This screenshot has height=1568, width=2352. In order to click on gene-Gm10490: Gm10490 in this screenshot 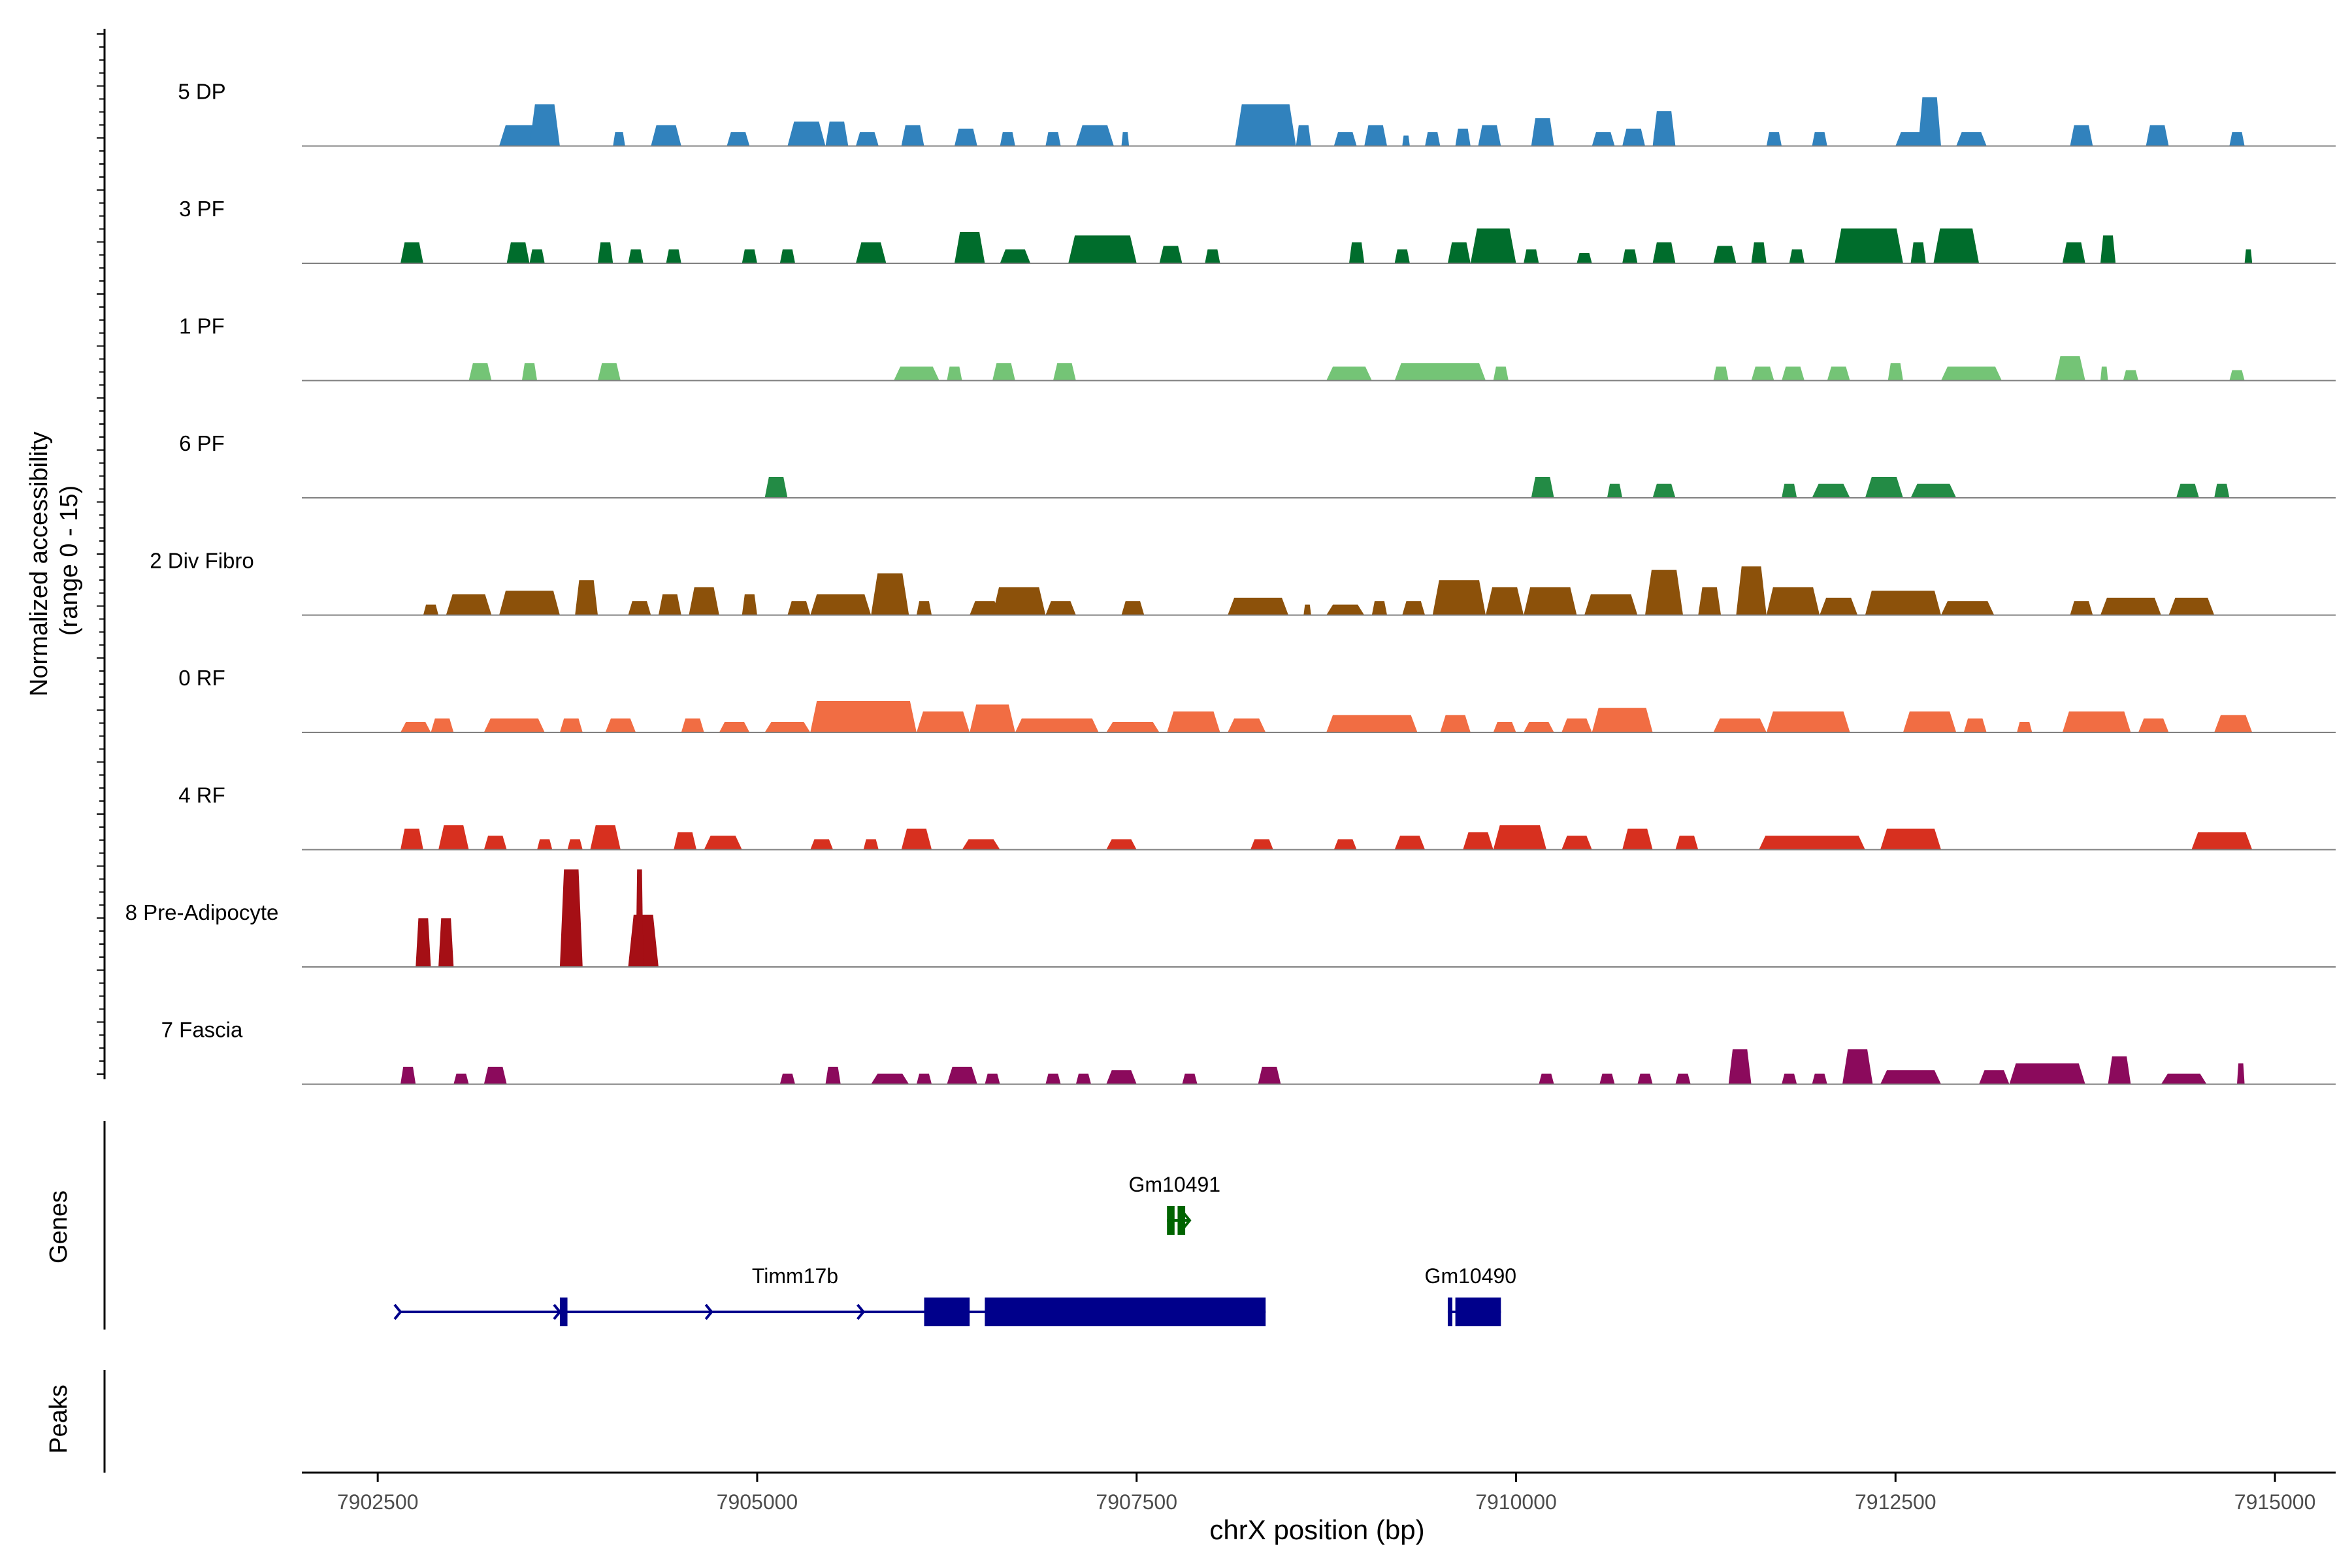, I will do `click(1471, 1295)`.